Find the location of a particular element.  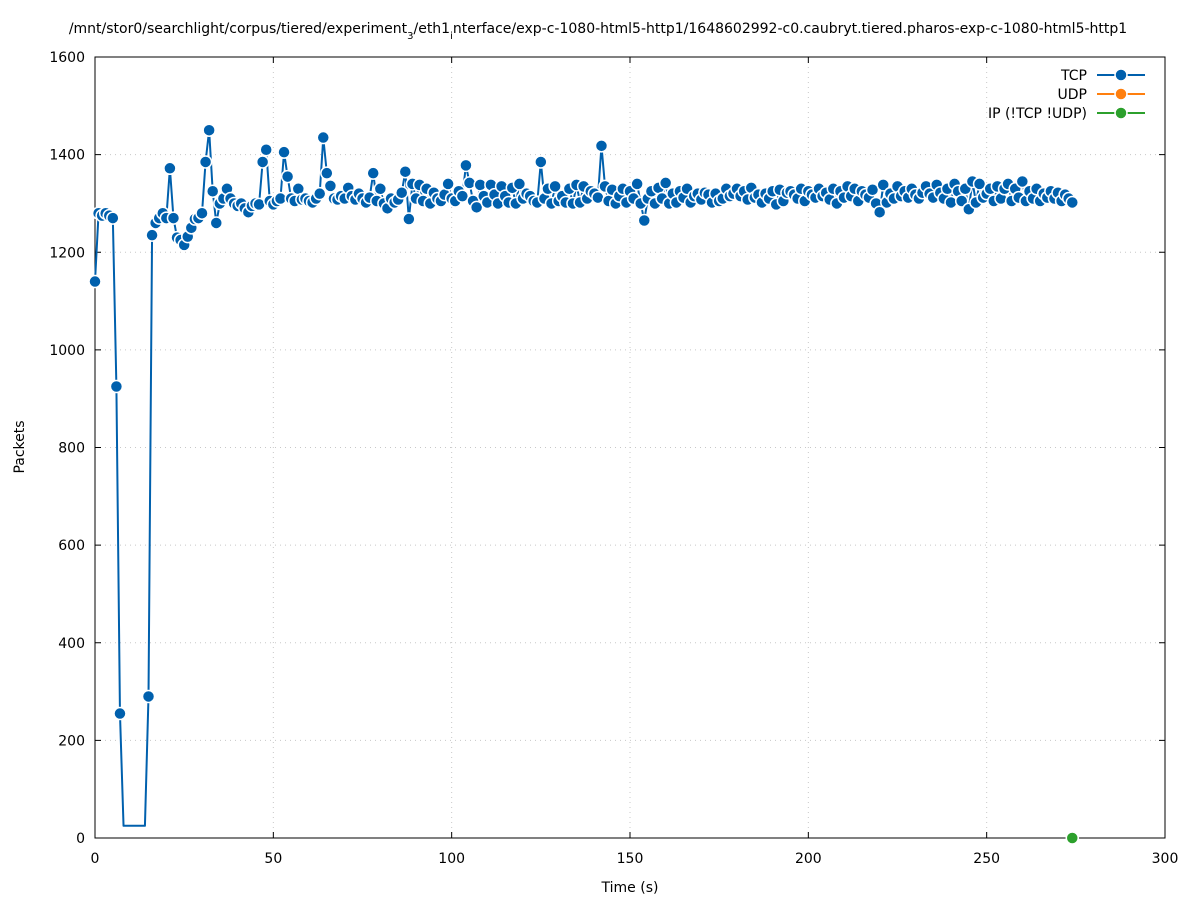

y-tick-label: 1600 is located at coordinates (67, 58).